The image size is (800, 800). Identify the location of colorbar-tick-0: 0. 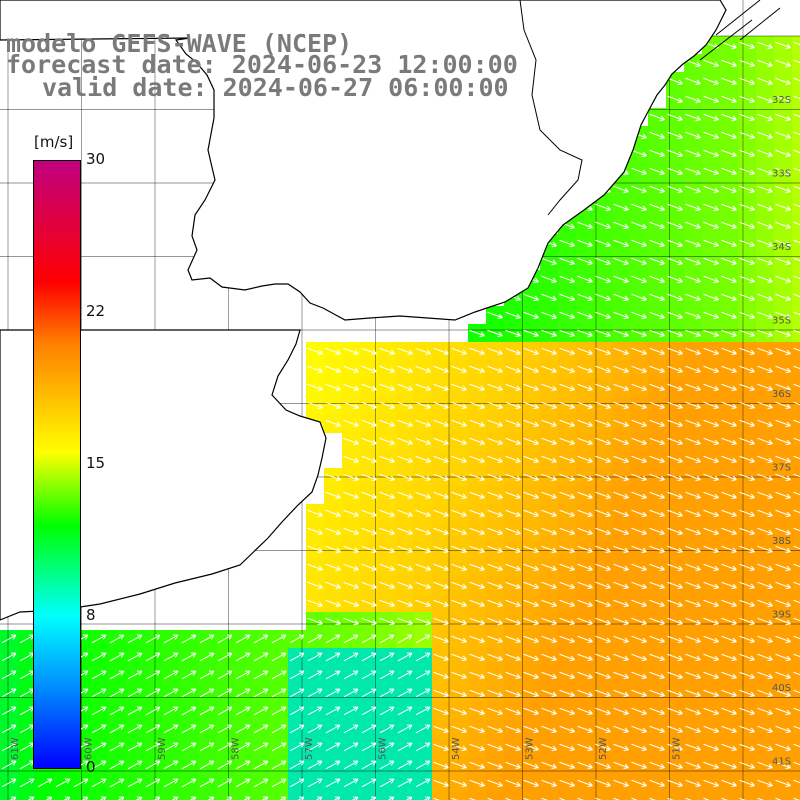
(91, 767).